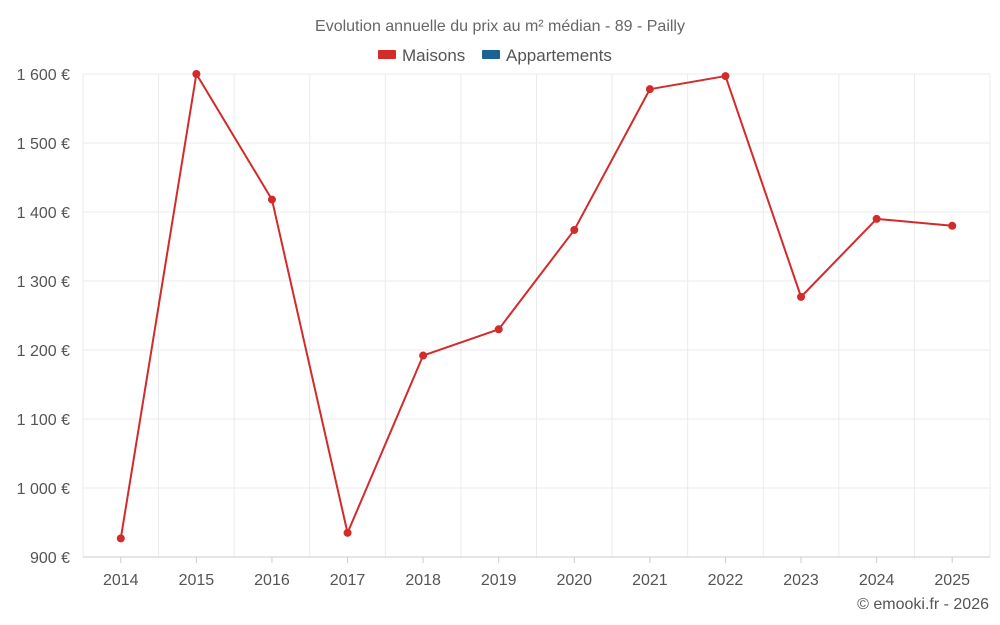  I want to click on x-tick-label: 2022, so click(726, 580).